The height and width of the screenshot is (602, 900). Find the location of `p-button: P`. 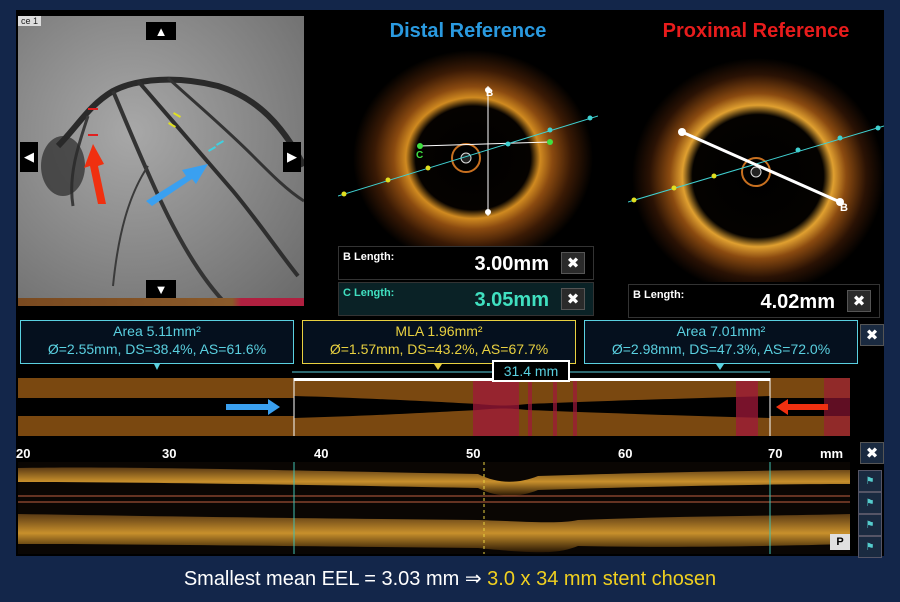

p-button: P is located at coordinates (840, 542).